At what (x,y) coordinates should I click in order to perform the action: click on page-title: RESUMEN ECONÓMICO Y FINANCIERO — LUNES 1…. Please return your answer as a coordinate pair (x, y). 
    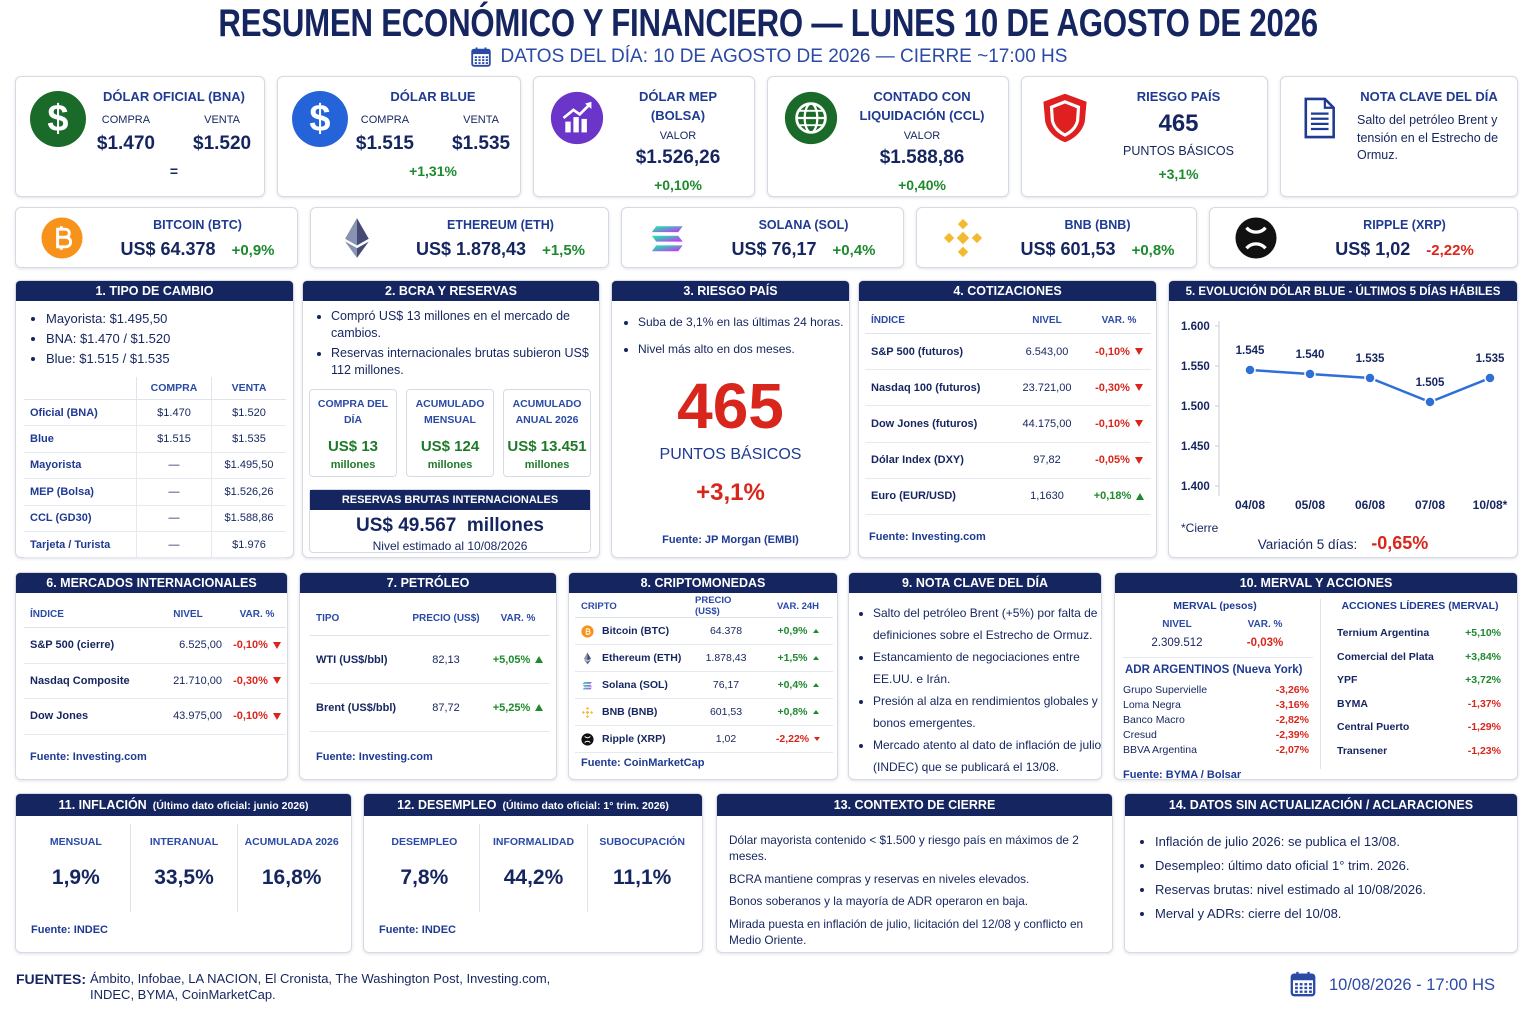
    Looking at the image, I should click on (768, 23).